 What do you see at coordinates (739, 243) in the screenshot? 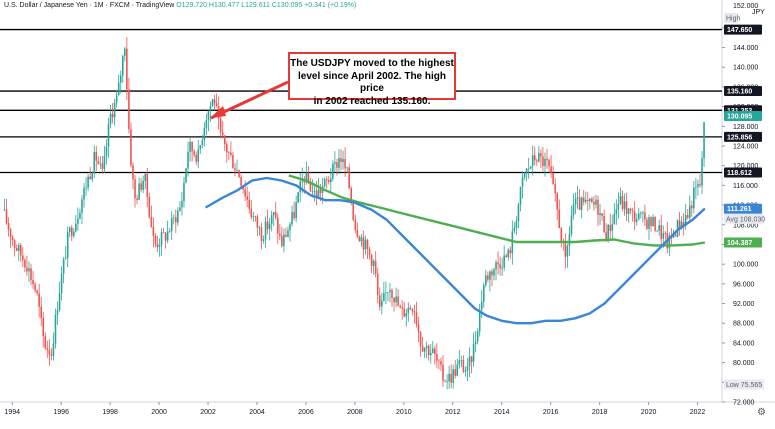
I see `price-tag-label: 104.387` at bounding box center [739, 243].